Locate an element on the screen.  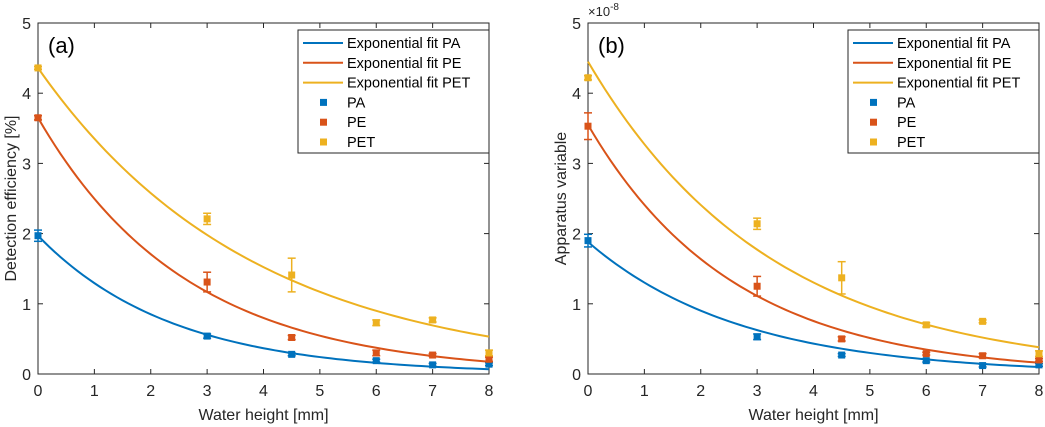
y-exponent-power: -8 is located at coordinates (614, 7).